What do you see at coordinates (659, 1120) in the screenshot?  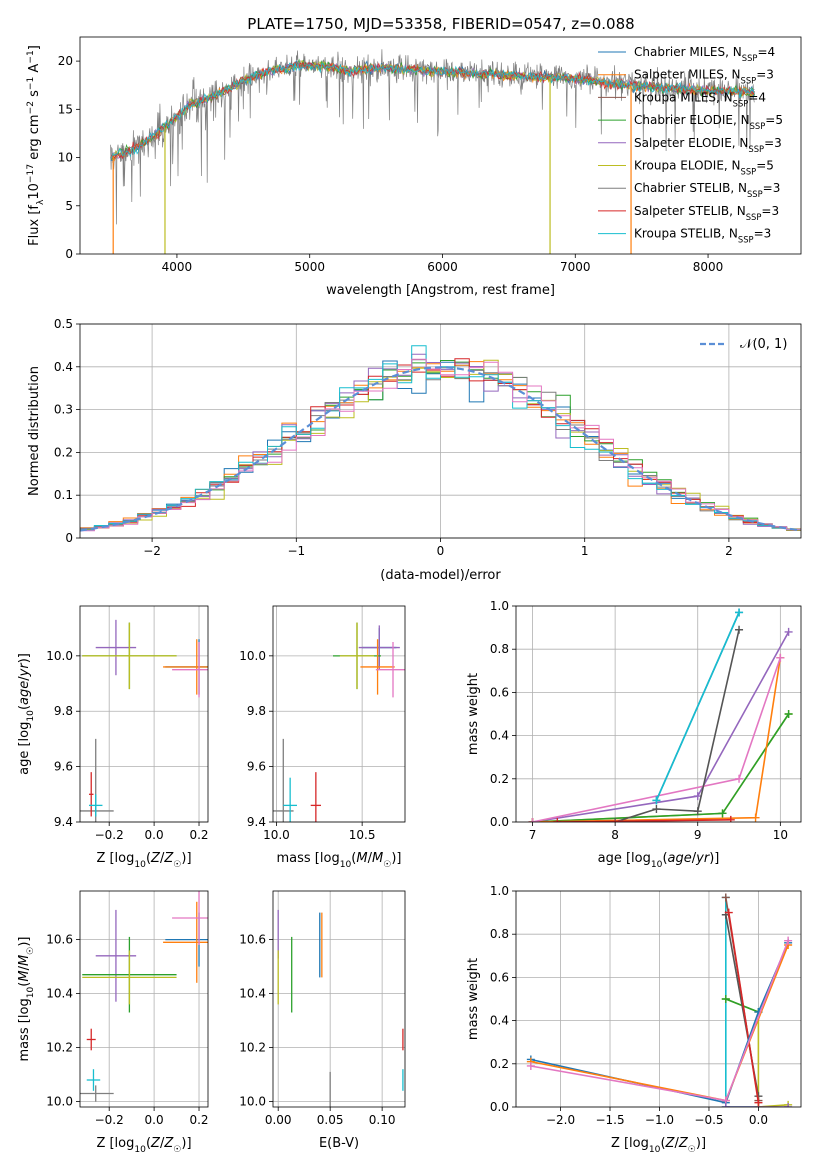 I see `x-tick-label: −1.0` at bounding box center [659, 1120].